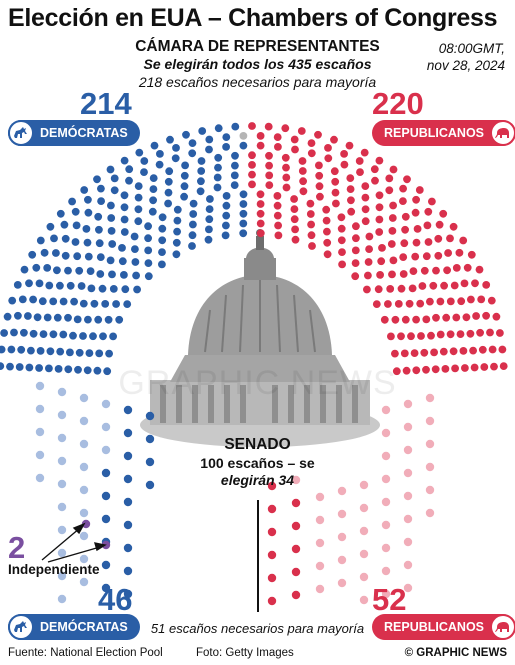  Describe the element at coordinates (21, 627) in the screenshot. I see `donkey-icon` at that location.